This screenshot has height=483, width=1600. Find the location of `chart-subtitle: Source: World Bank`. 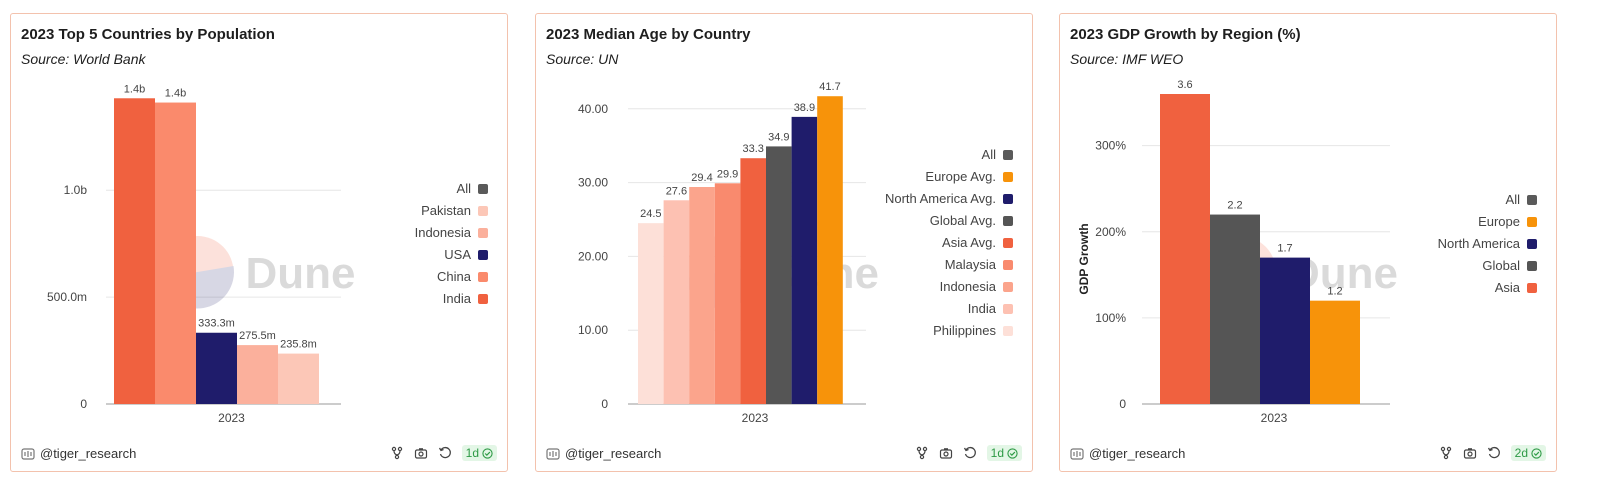

chart-subtitle: Source: World Bank is located at coordinates (83, 59).